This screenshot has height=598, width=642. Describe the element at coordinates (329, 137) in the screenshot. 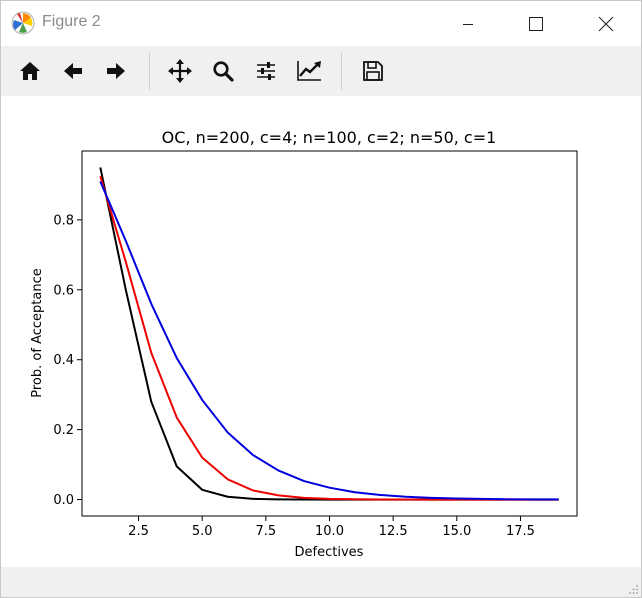

I see `chart-title: OC, n=200, c=4; n=100, c=2; n=50, c=1` at that location.